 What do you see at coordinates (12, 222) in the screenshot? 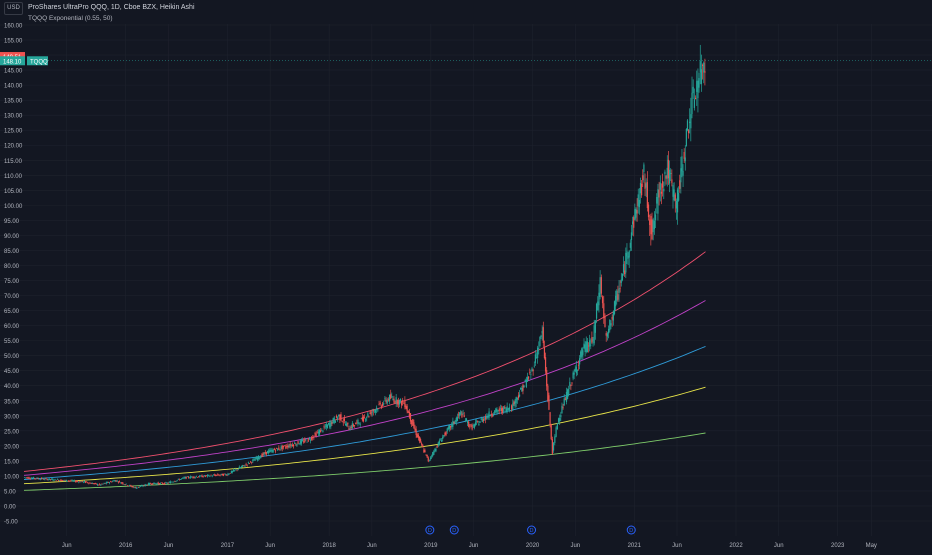
I see `y-tick-label: 95.00` at bounding box center [12, 222].